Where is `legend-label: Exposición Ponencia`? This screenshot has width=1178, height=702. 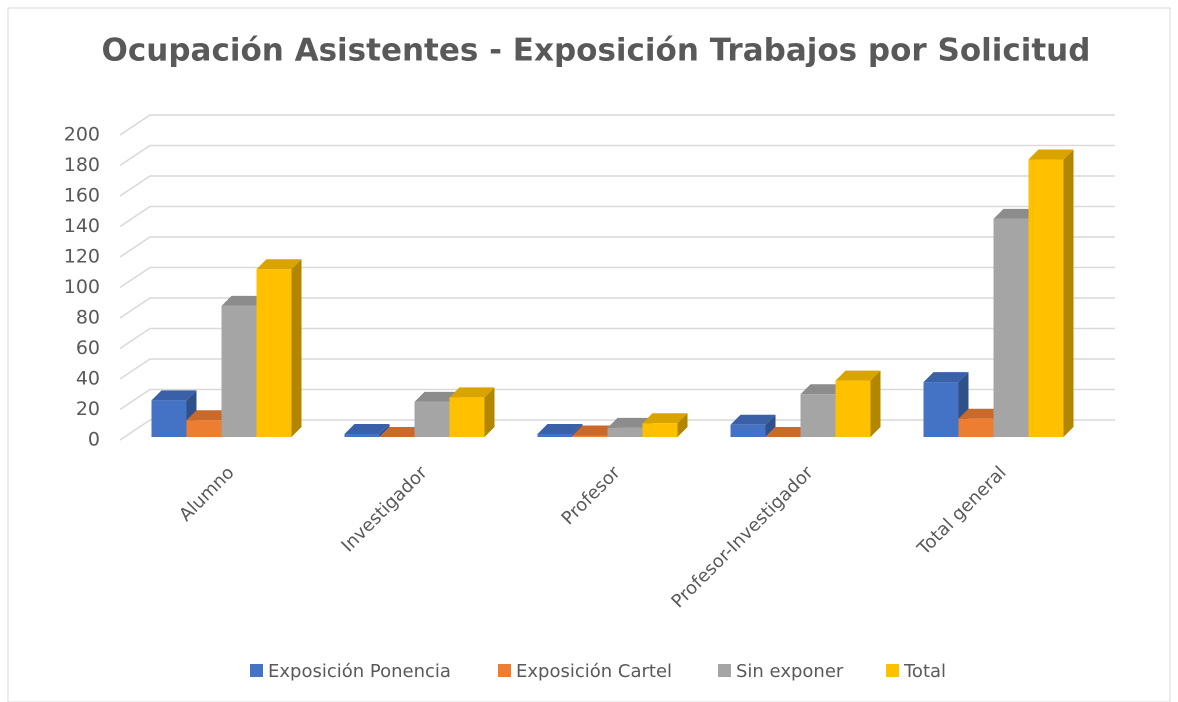 legend-label: Exposición Ponencia is located at coordinates (359, 671).